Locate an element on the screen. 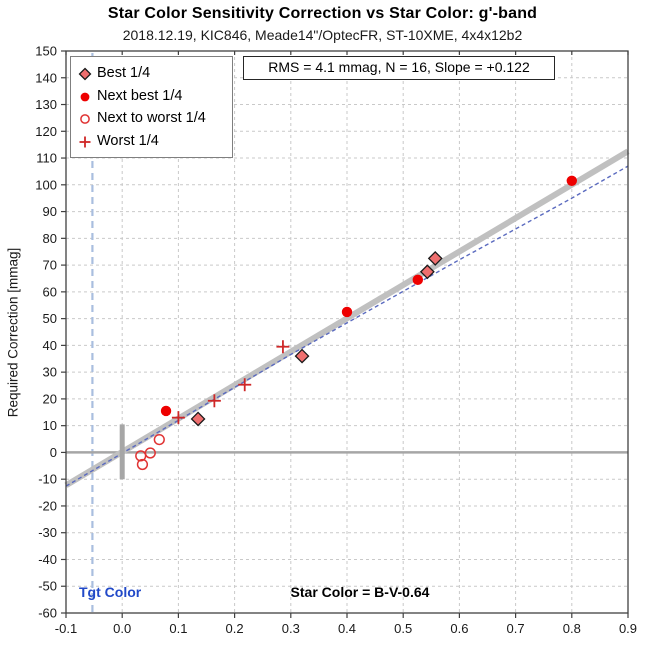  circle-legend-icon is located at coordinates (85, 97).